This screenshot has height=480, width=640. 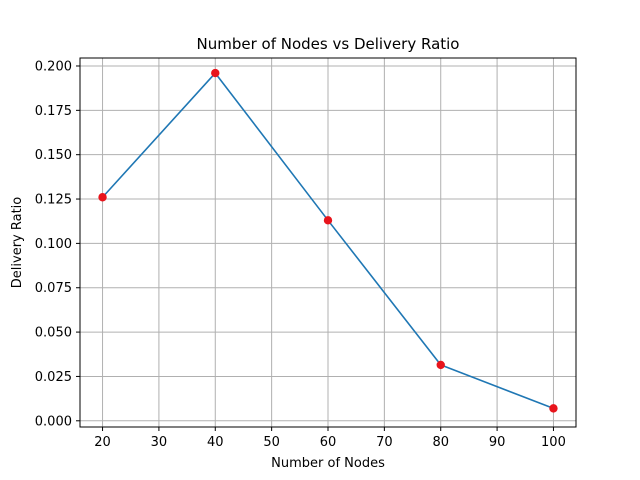 I want to click on y-axis-title: Delivery Ratio, so click(x=17, y=243).